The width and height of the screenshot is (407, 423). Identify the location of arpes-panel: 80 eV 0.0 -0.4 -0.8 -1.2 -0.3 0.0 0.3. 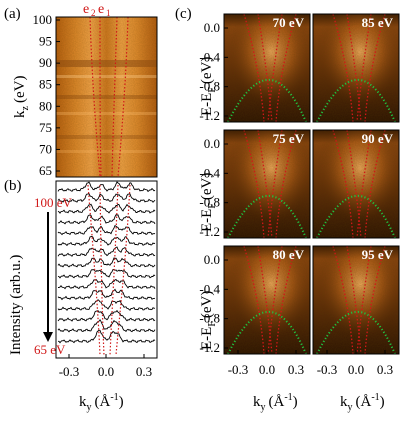
(255, 311).